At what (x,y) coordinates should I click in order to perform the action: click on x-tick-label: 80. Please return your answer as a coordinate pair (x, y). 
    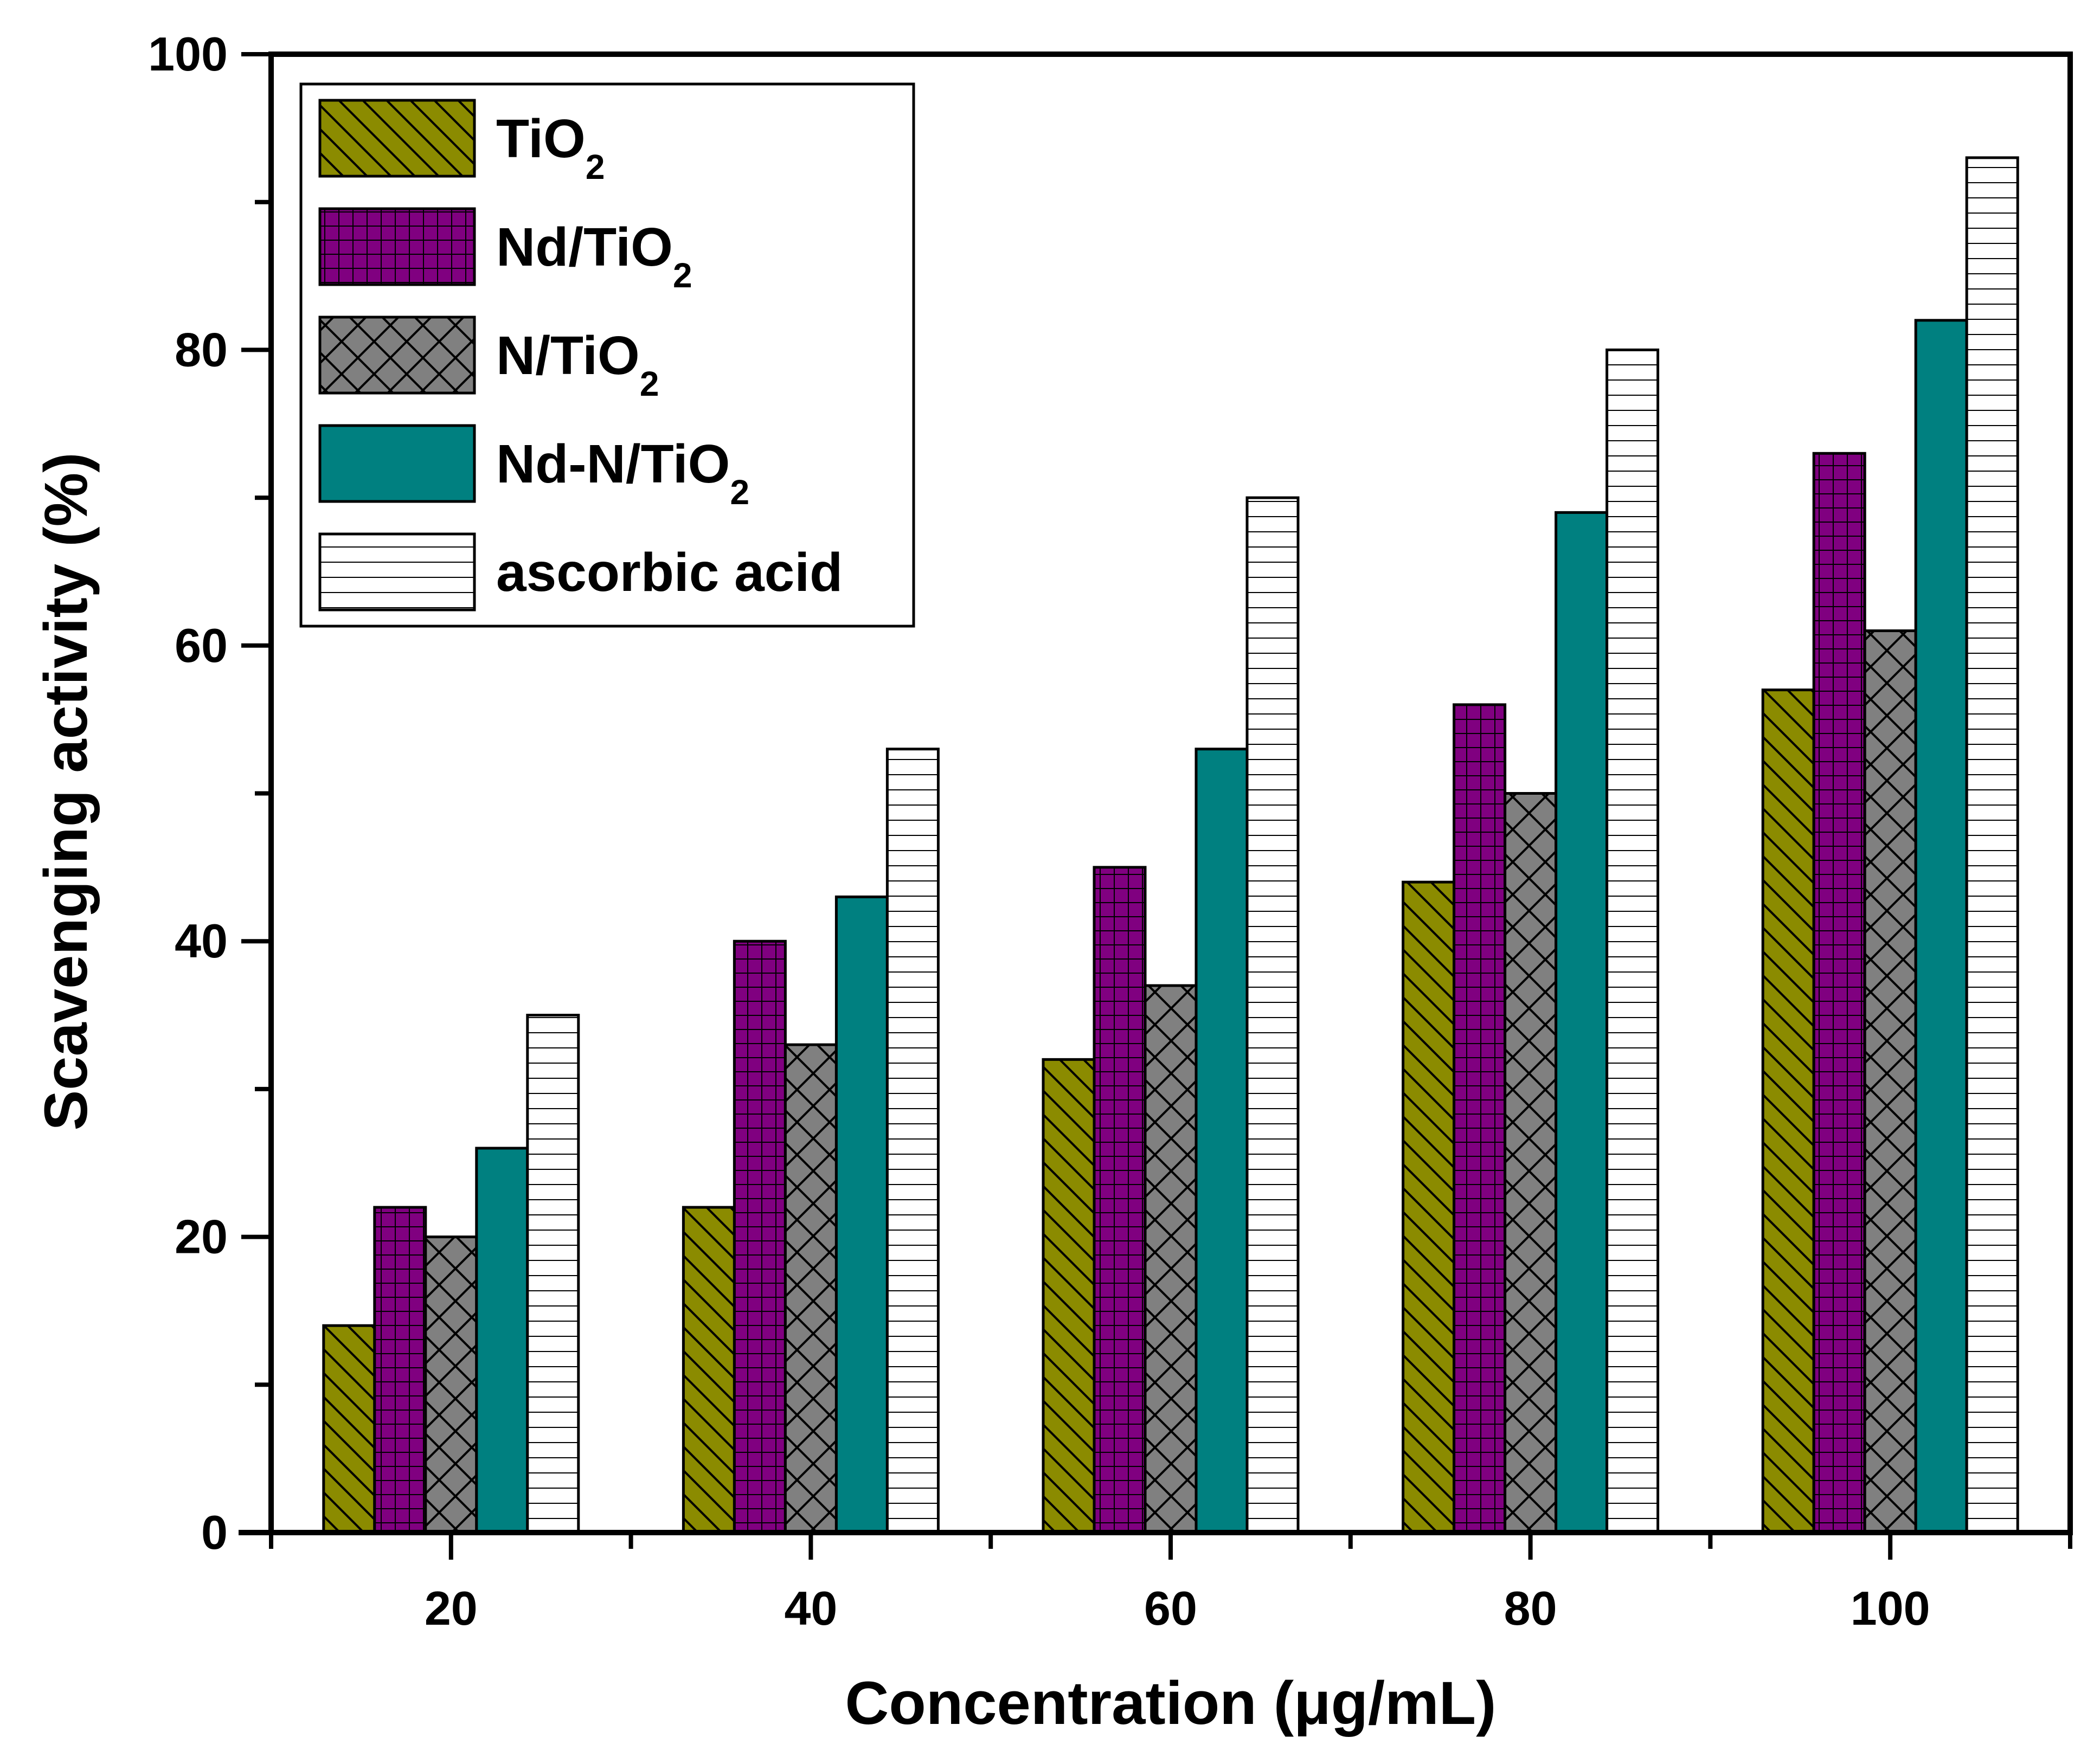
    Looking at the image, I should click on (1530, 1608).